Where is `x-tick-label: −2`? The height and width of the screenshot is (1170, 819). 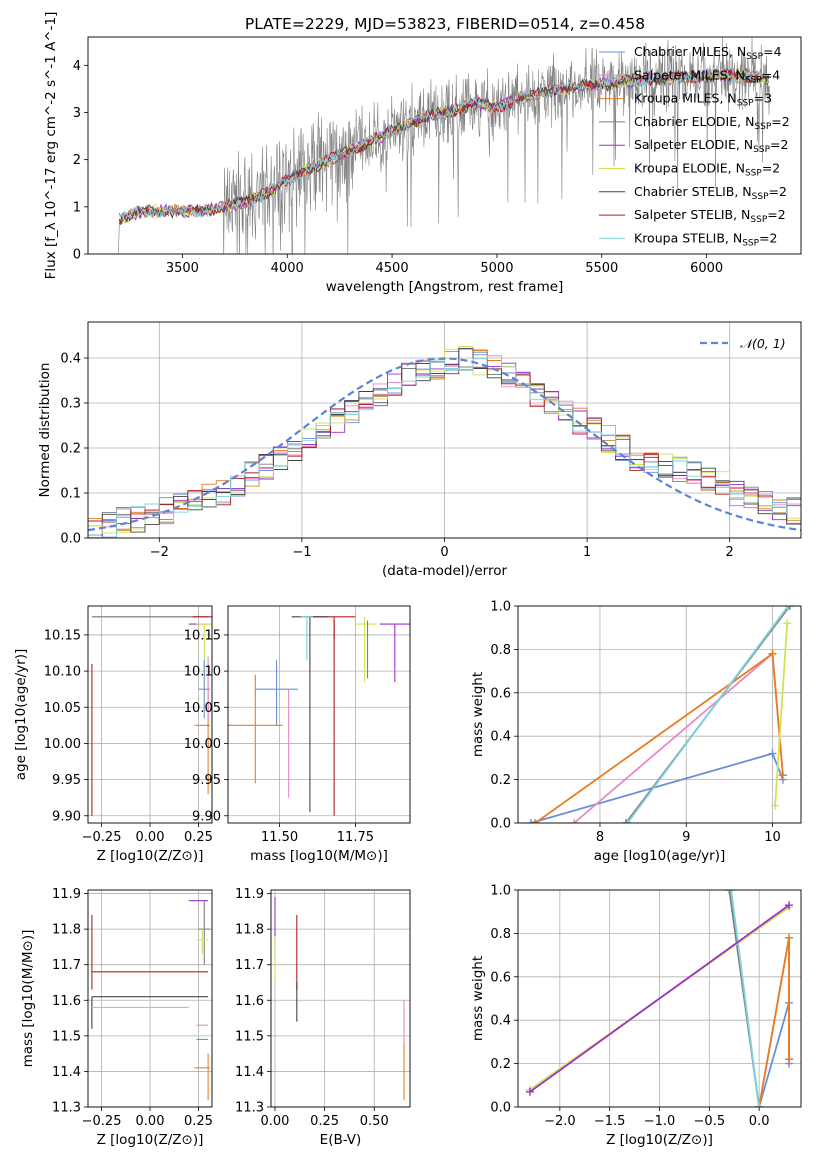
x-tick-label: −2 is located at coordinates (159, 552).